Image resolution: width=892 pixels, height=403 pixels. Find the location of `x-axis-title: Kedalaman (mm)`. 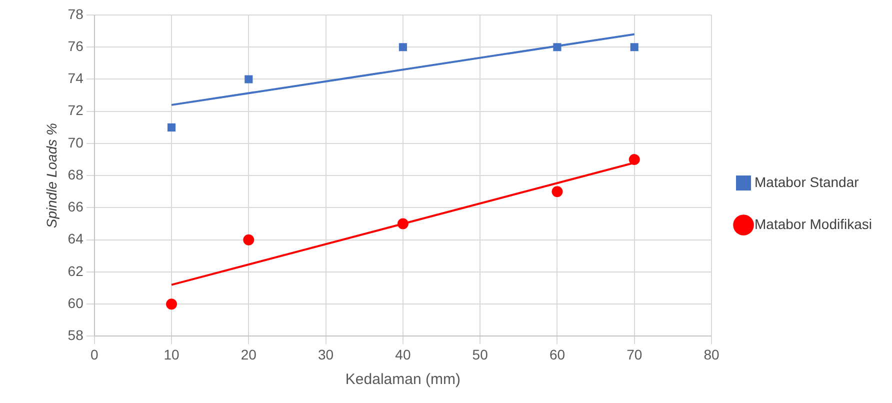

x-axis-title: Kedalaman (mm) is located at coordinates (402, 379).